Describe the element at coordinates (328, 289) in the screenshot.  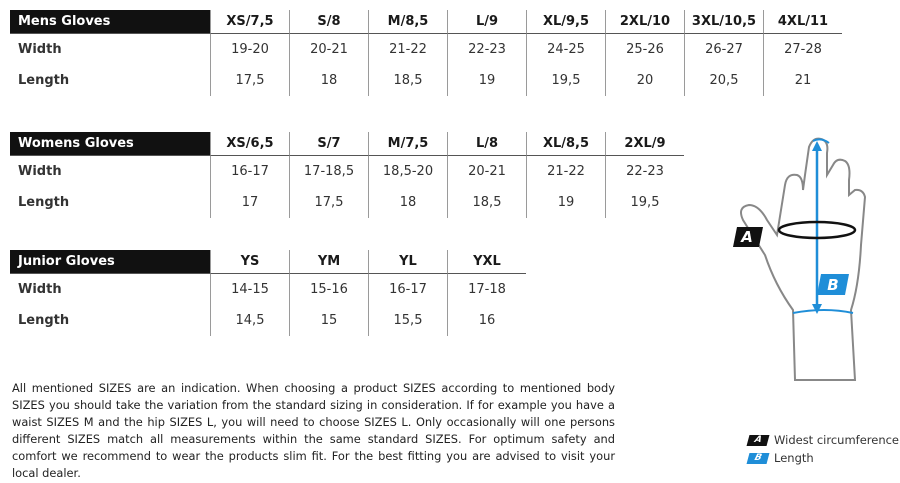
I see `size-value: 15-16` at that location.